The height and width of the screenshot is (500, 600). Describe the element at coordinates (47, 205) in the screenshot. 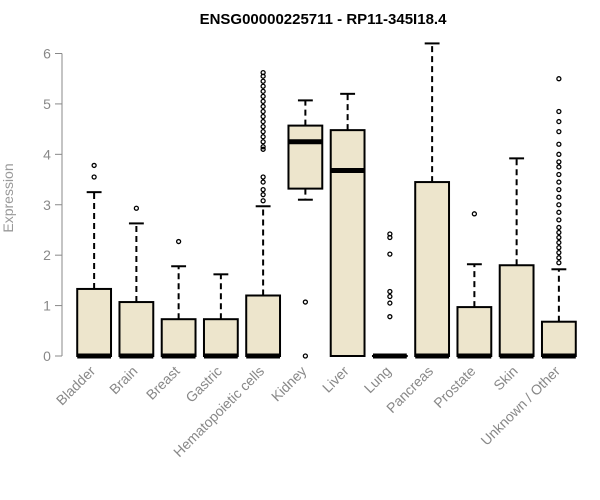

I see `y-tick-label: 3` at that location.